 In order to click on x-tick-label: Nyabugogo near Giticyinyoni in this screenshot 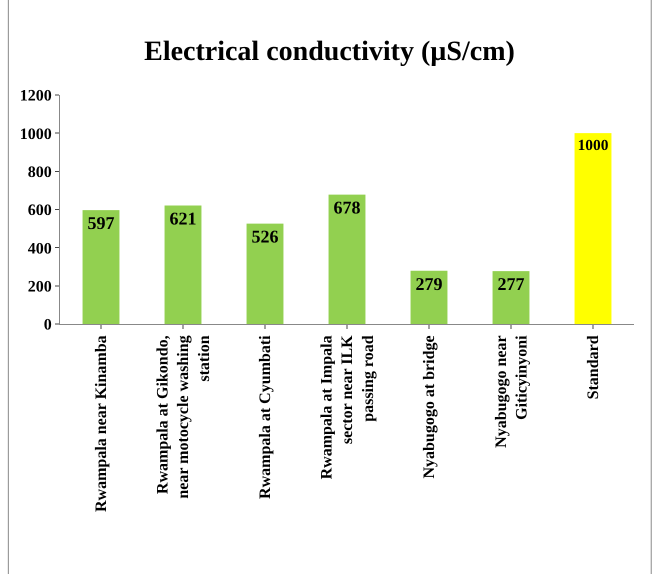, I will do `click(511, 391)`.